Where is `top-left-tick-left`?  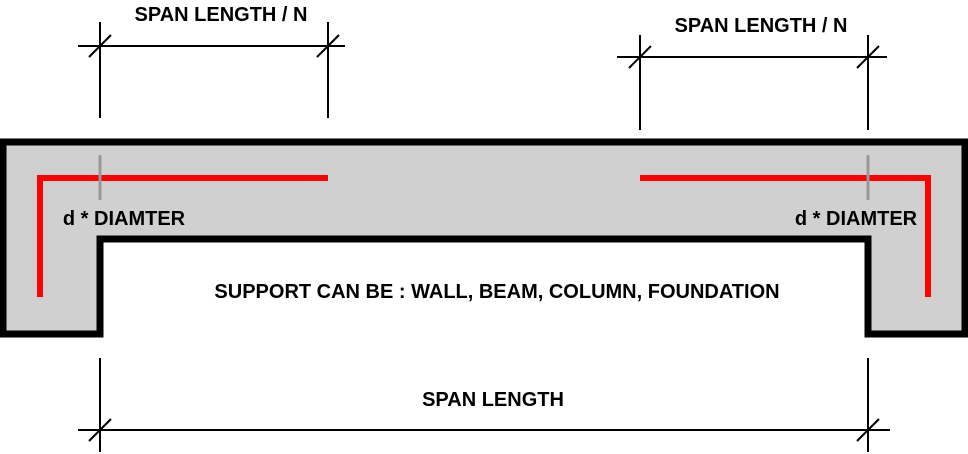 top-left-tick-left is located at coordinates (100, 46).